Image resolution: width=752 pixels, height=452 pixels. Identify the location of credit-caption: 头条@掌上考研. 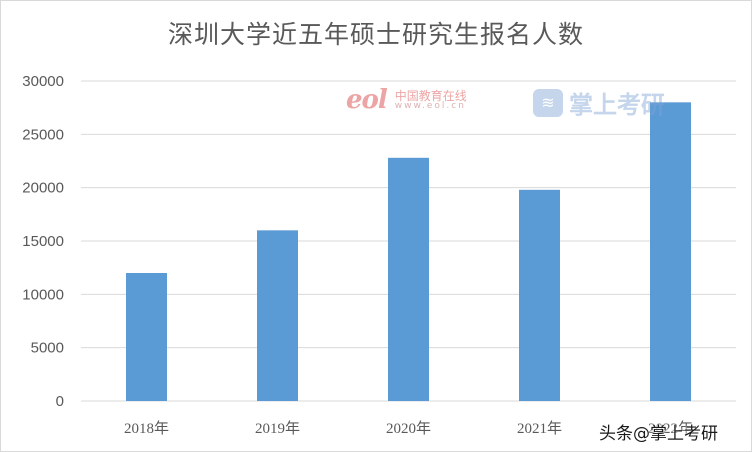
(658, 434).